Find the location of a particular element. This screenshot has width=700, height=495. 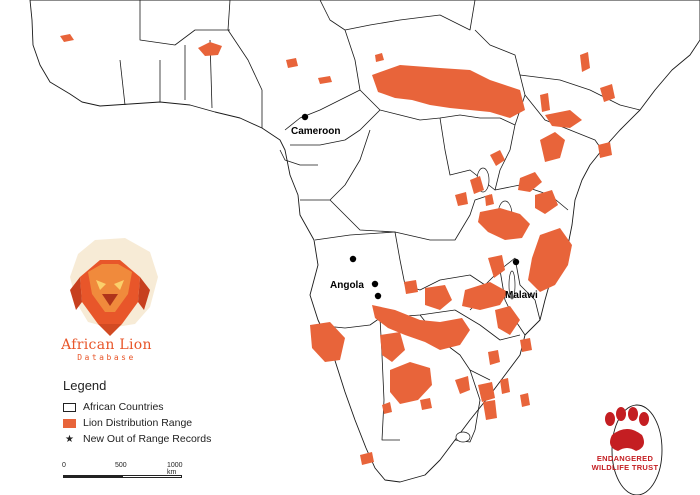

out-of-range-records is located at coordinates (410, 206).